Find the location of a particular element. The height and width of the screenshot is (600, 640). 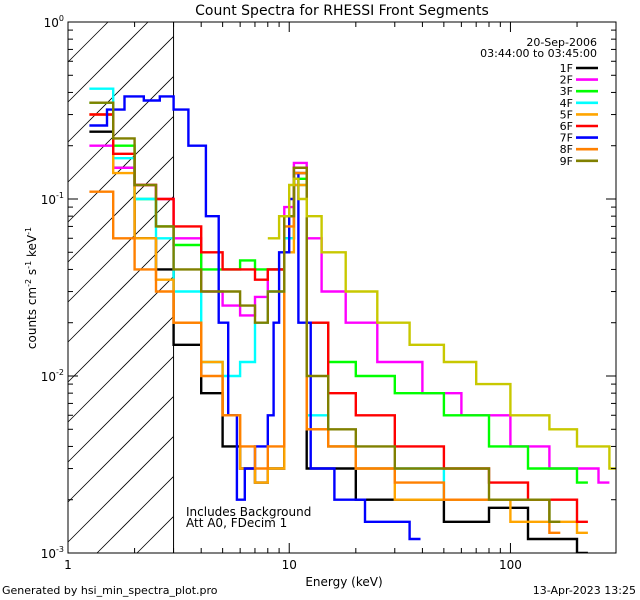

attenuator-hatch-region is located at coordinates (121, 287).